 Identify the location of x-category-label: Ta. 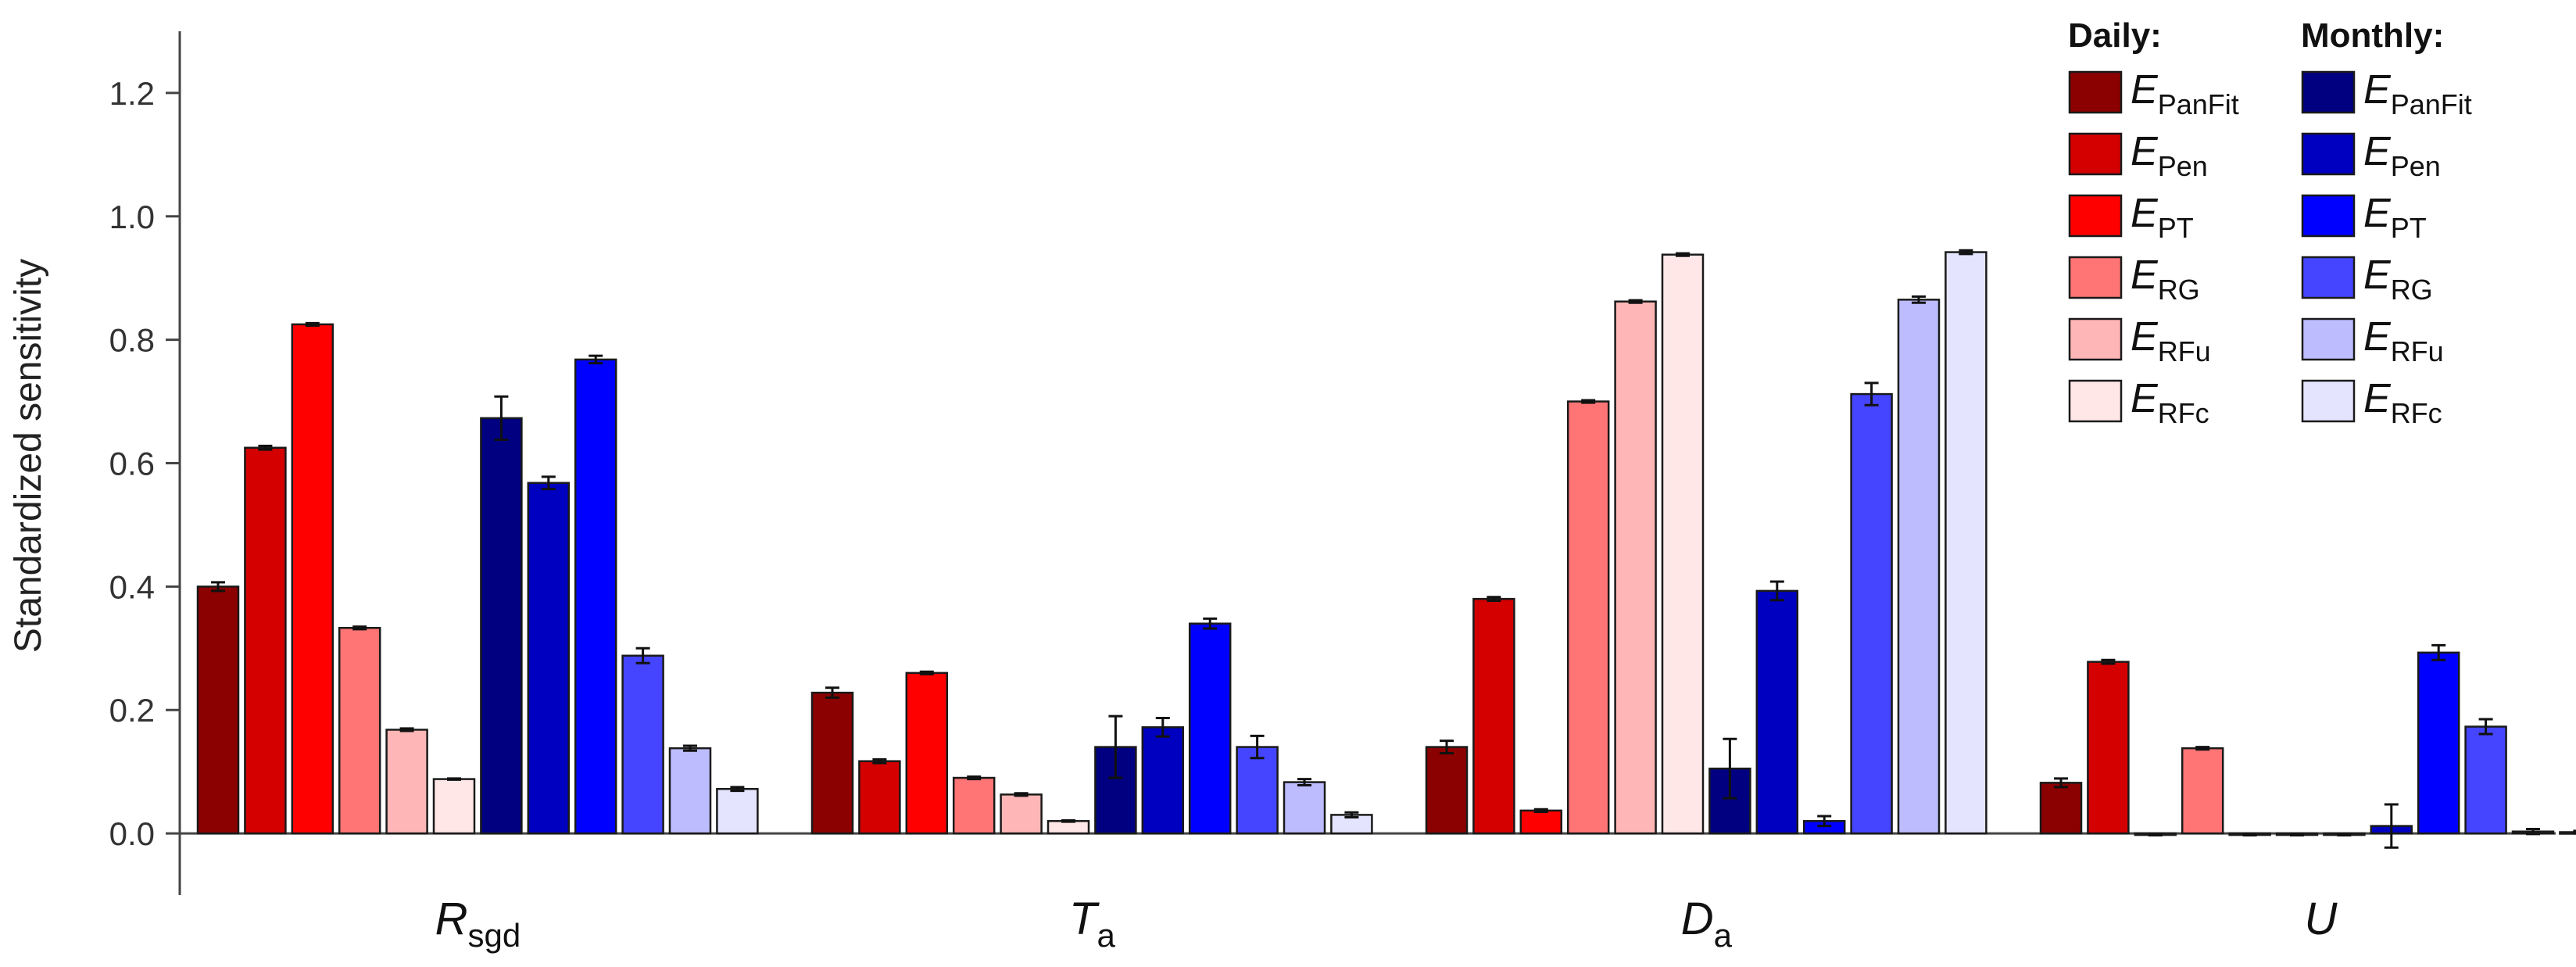
(1092, 924).